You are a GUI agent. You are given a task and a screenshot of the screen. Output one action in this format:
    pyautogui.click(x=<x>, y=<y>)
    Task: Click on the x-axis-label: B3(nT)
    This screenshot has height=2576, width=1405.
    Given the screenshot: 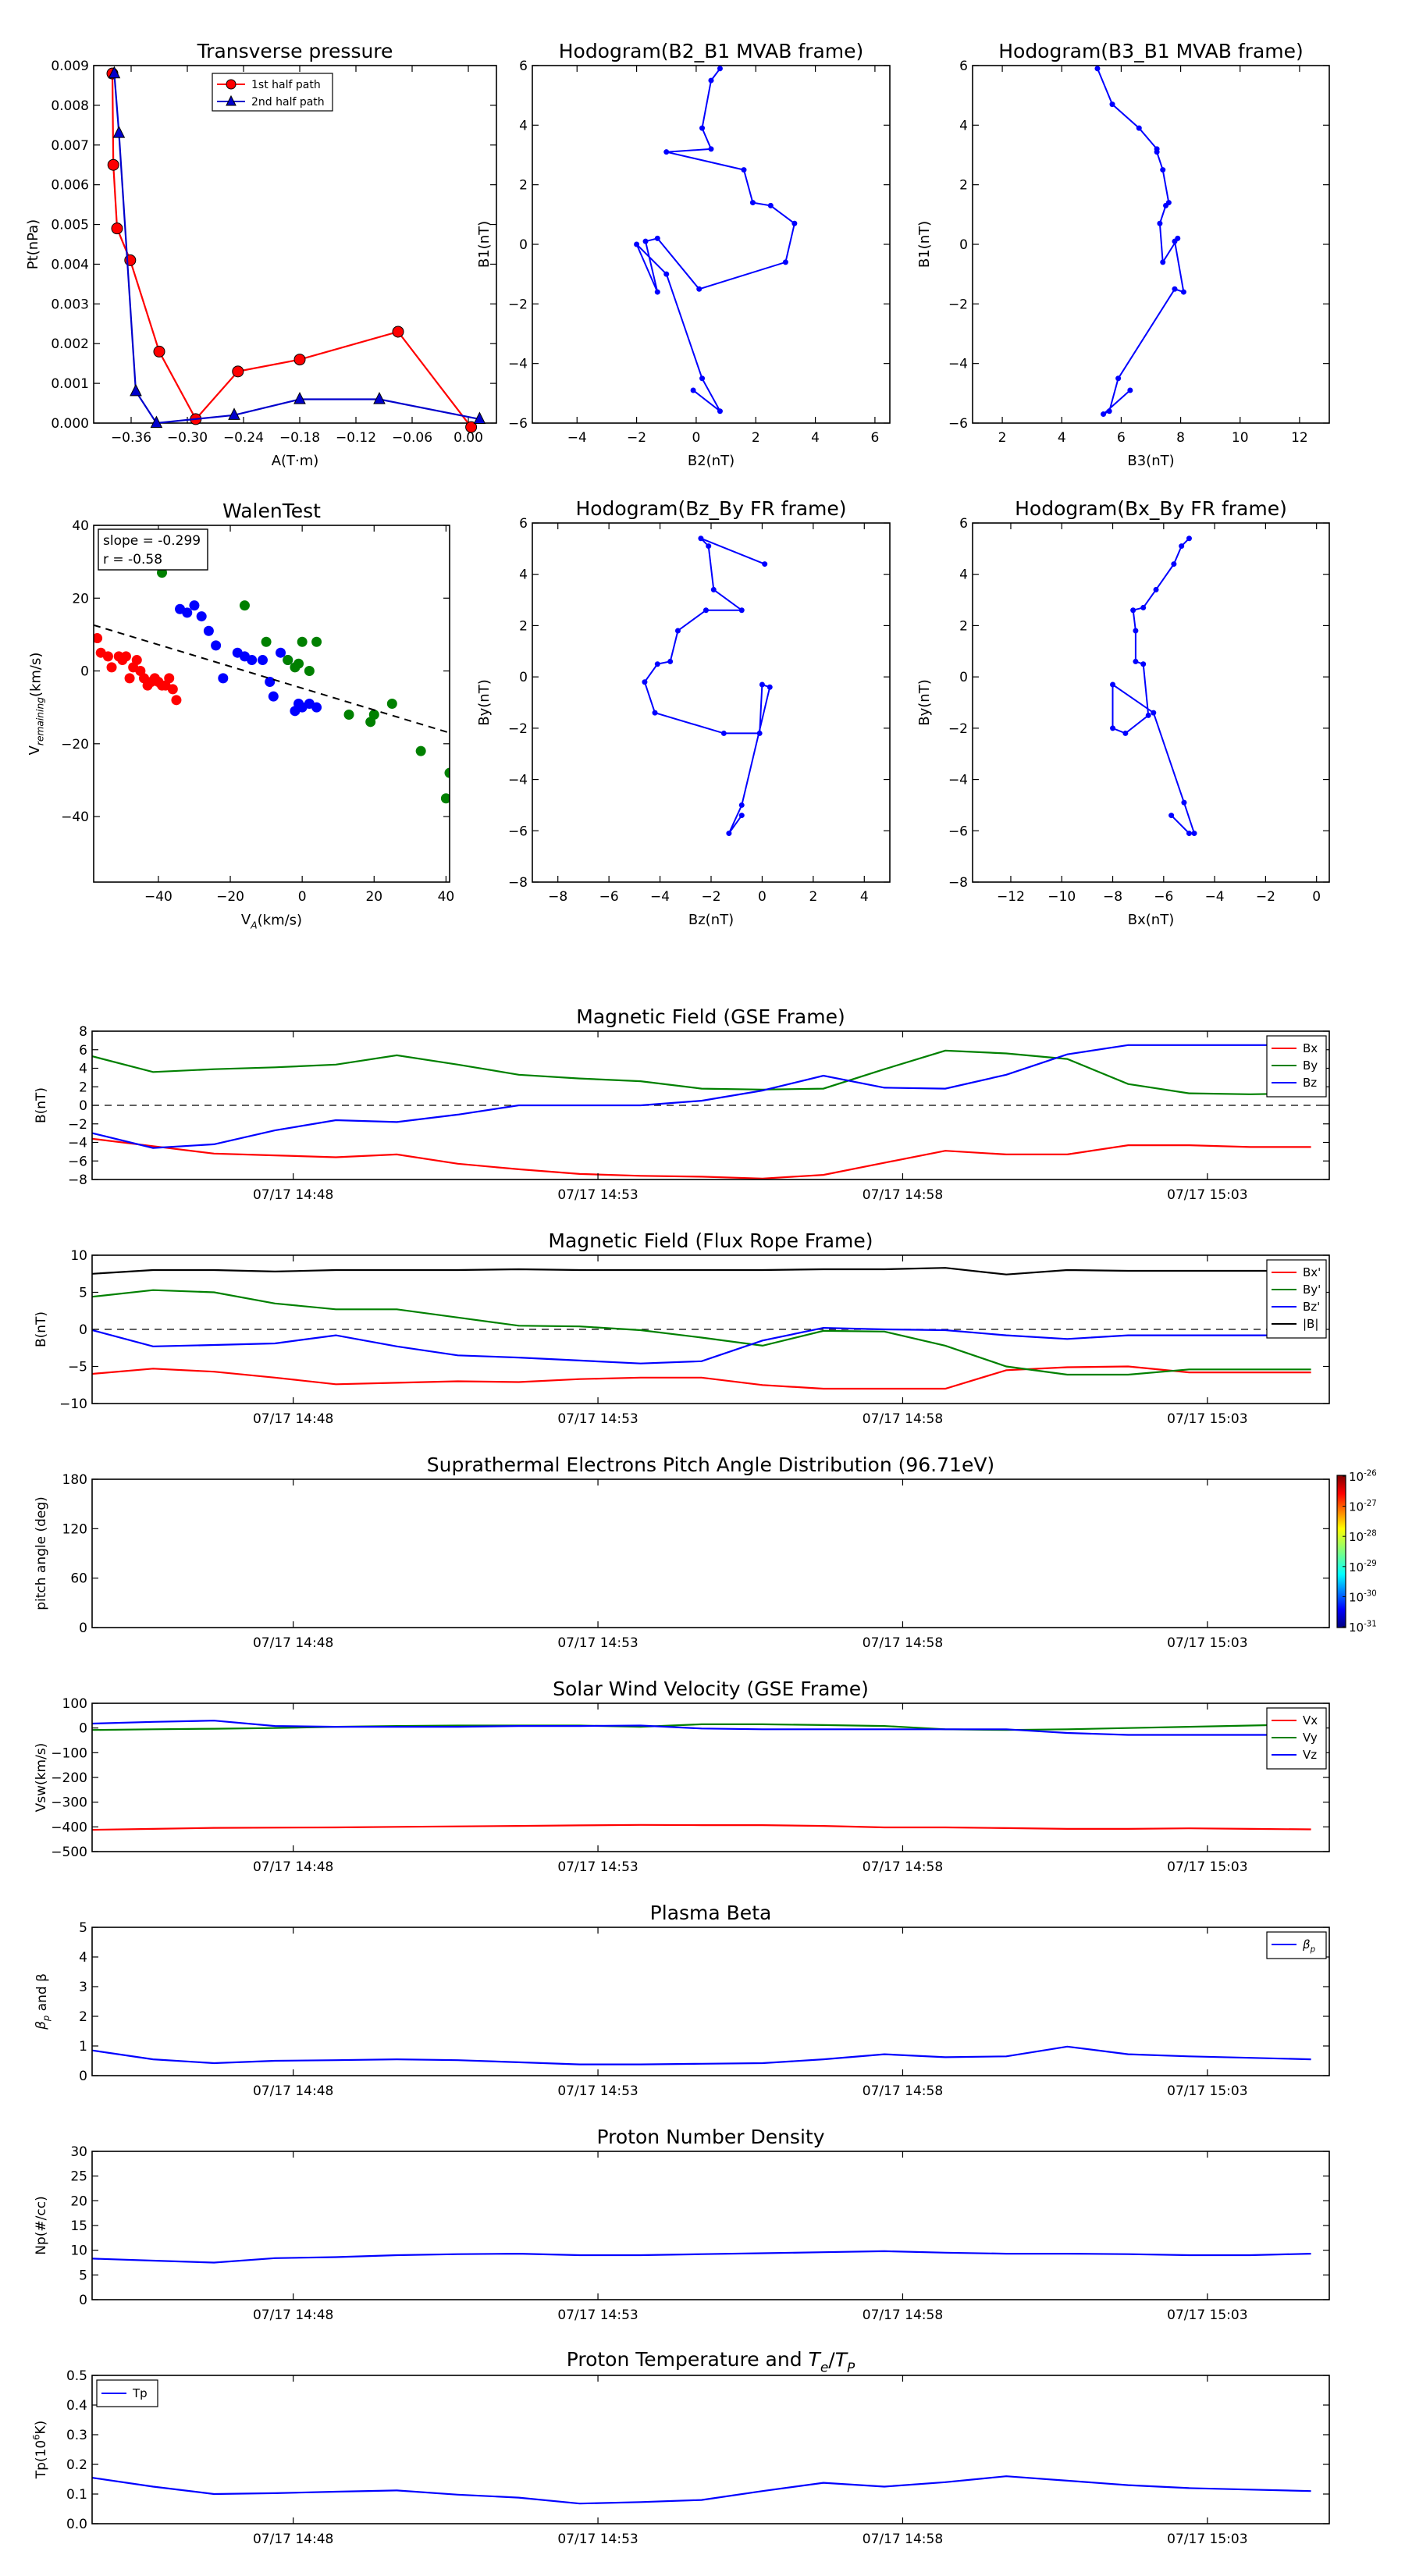 What is the action you would take?
    pyautogui.click(x=1151, y=461)
    